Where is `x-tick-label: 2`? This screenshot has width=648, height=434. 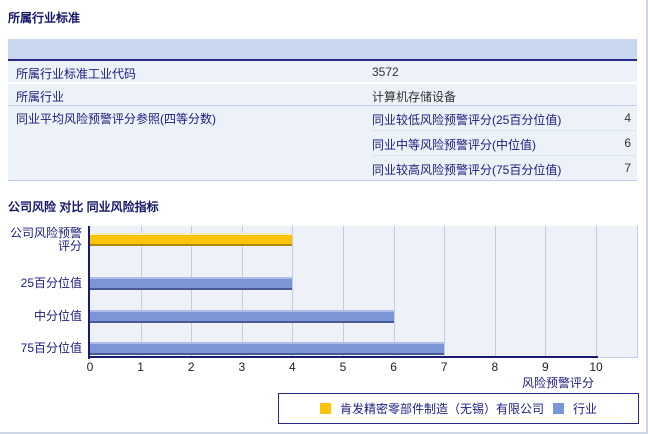
x-tick-label: 2 is located at coordinates (191, 367).